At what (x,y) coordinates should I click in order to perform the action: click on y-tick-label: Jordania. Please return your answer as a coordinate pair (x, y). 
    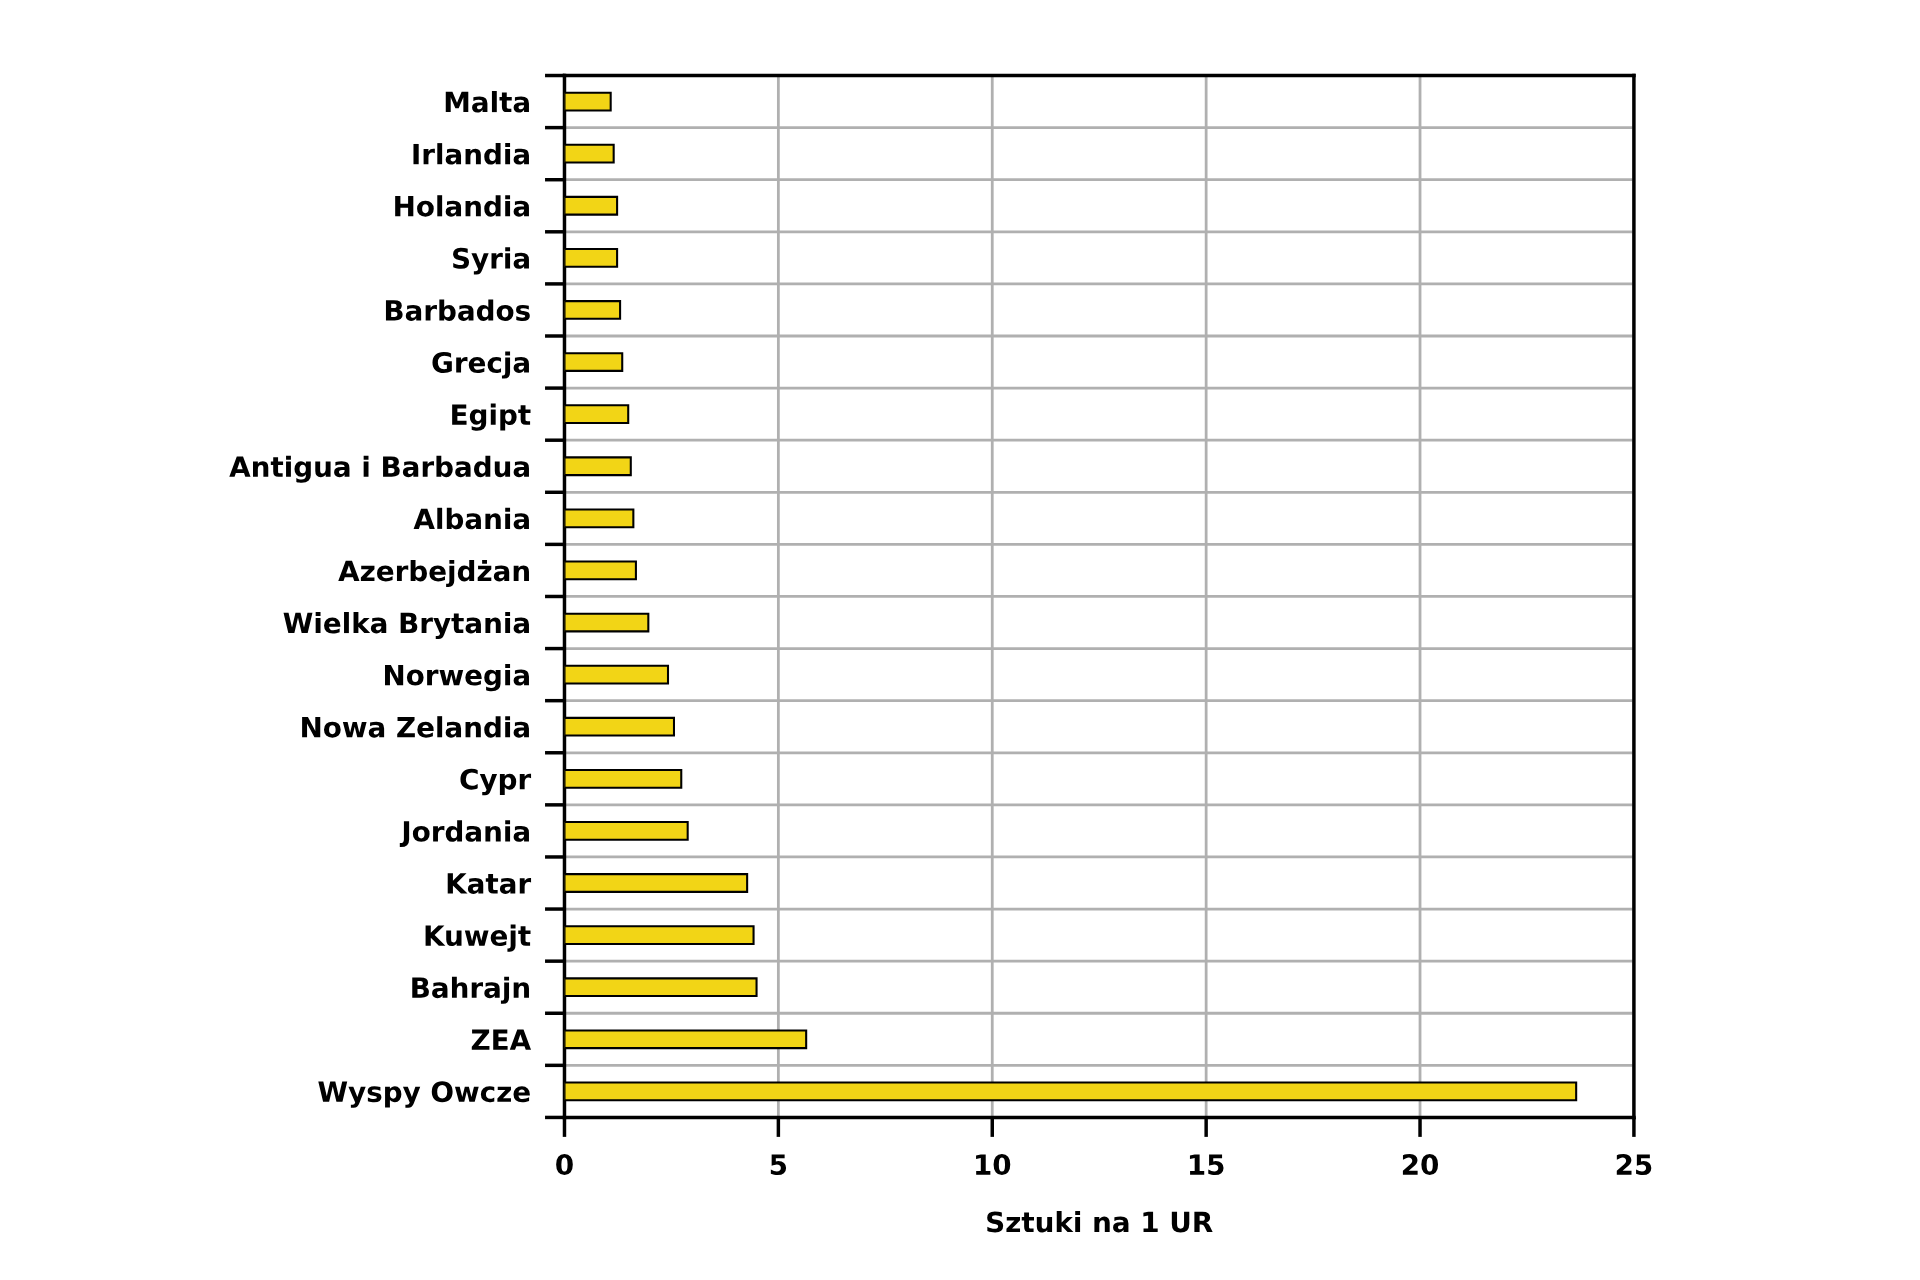
    Looking at the image, I should click on (464, 834).